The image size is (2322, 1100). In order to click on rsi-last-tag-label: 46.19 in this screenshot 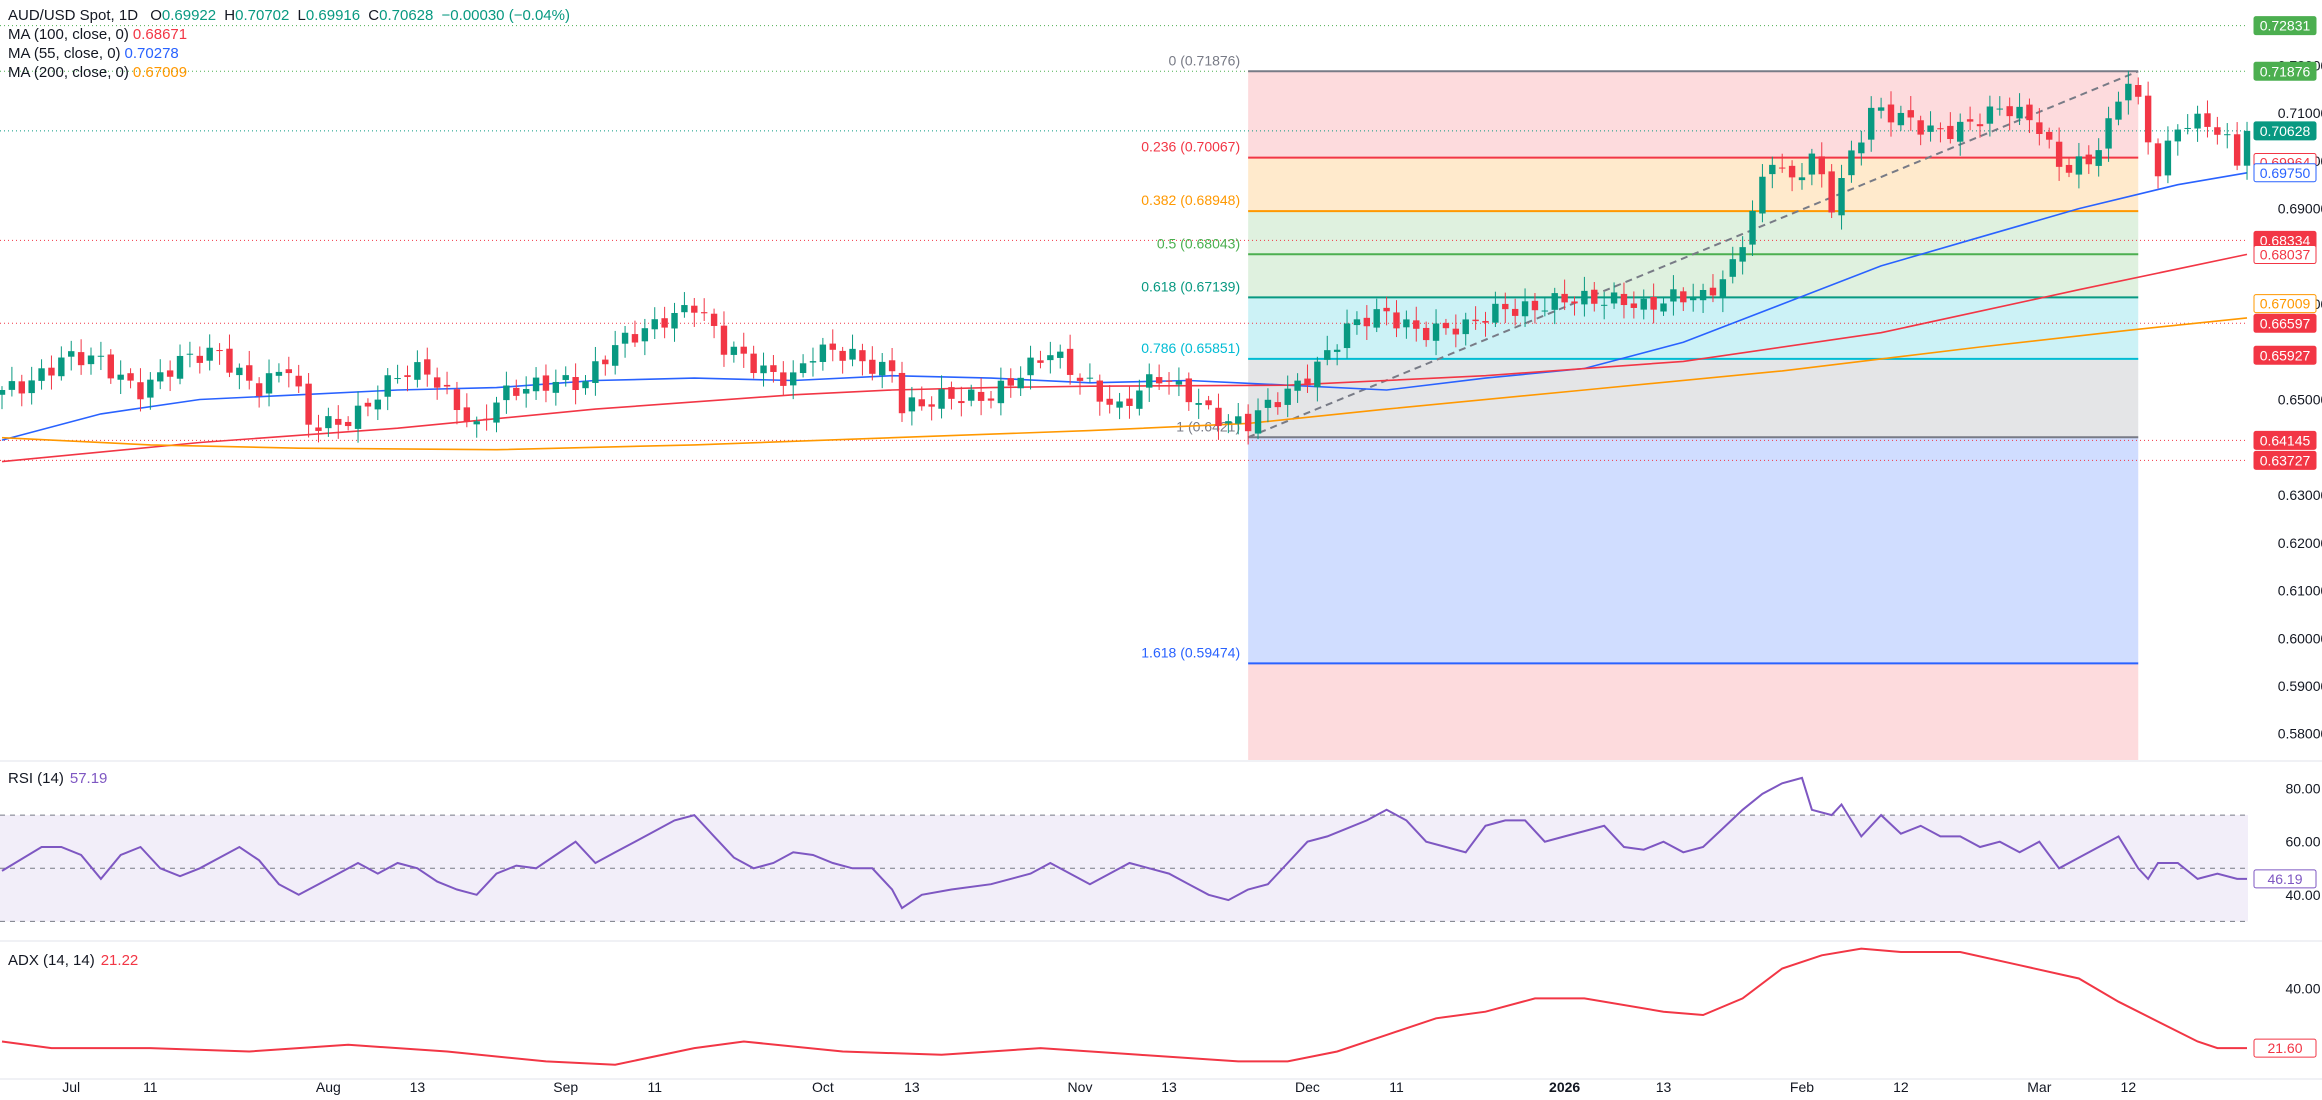, I will do `click(2284, 879)`.